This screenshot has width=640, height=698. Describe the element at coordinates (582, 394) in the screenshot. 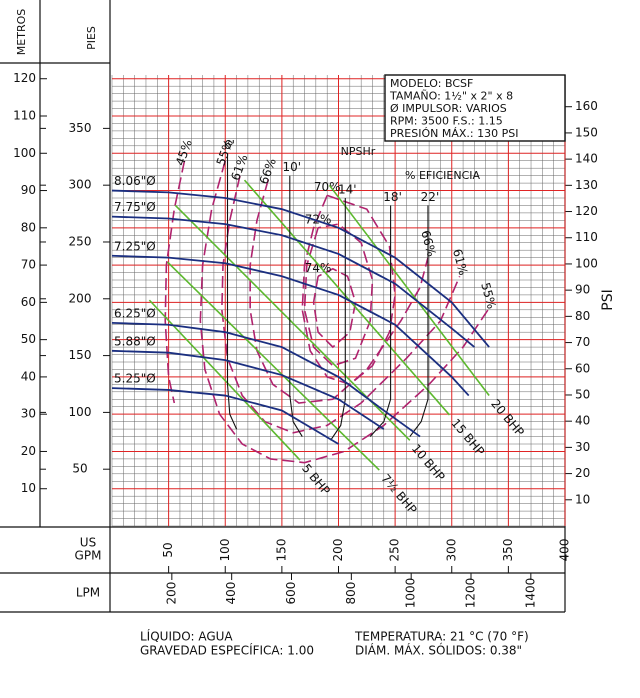

I see `y2-tick-label: 50` at that location.